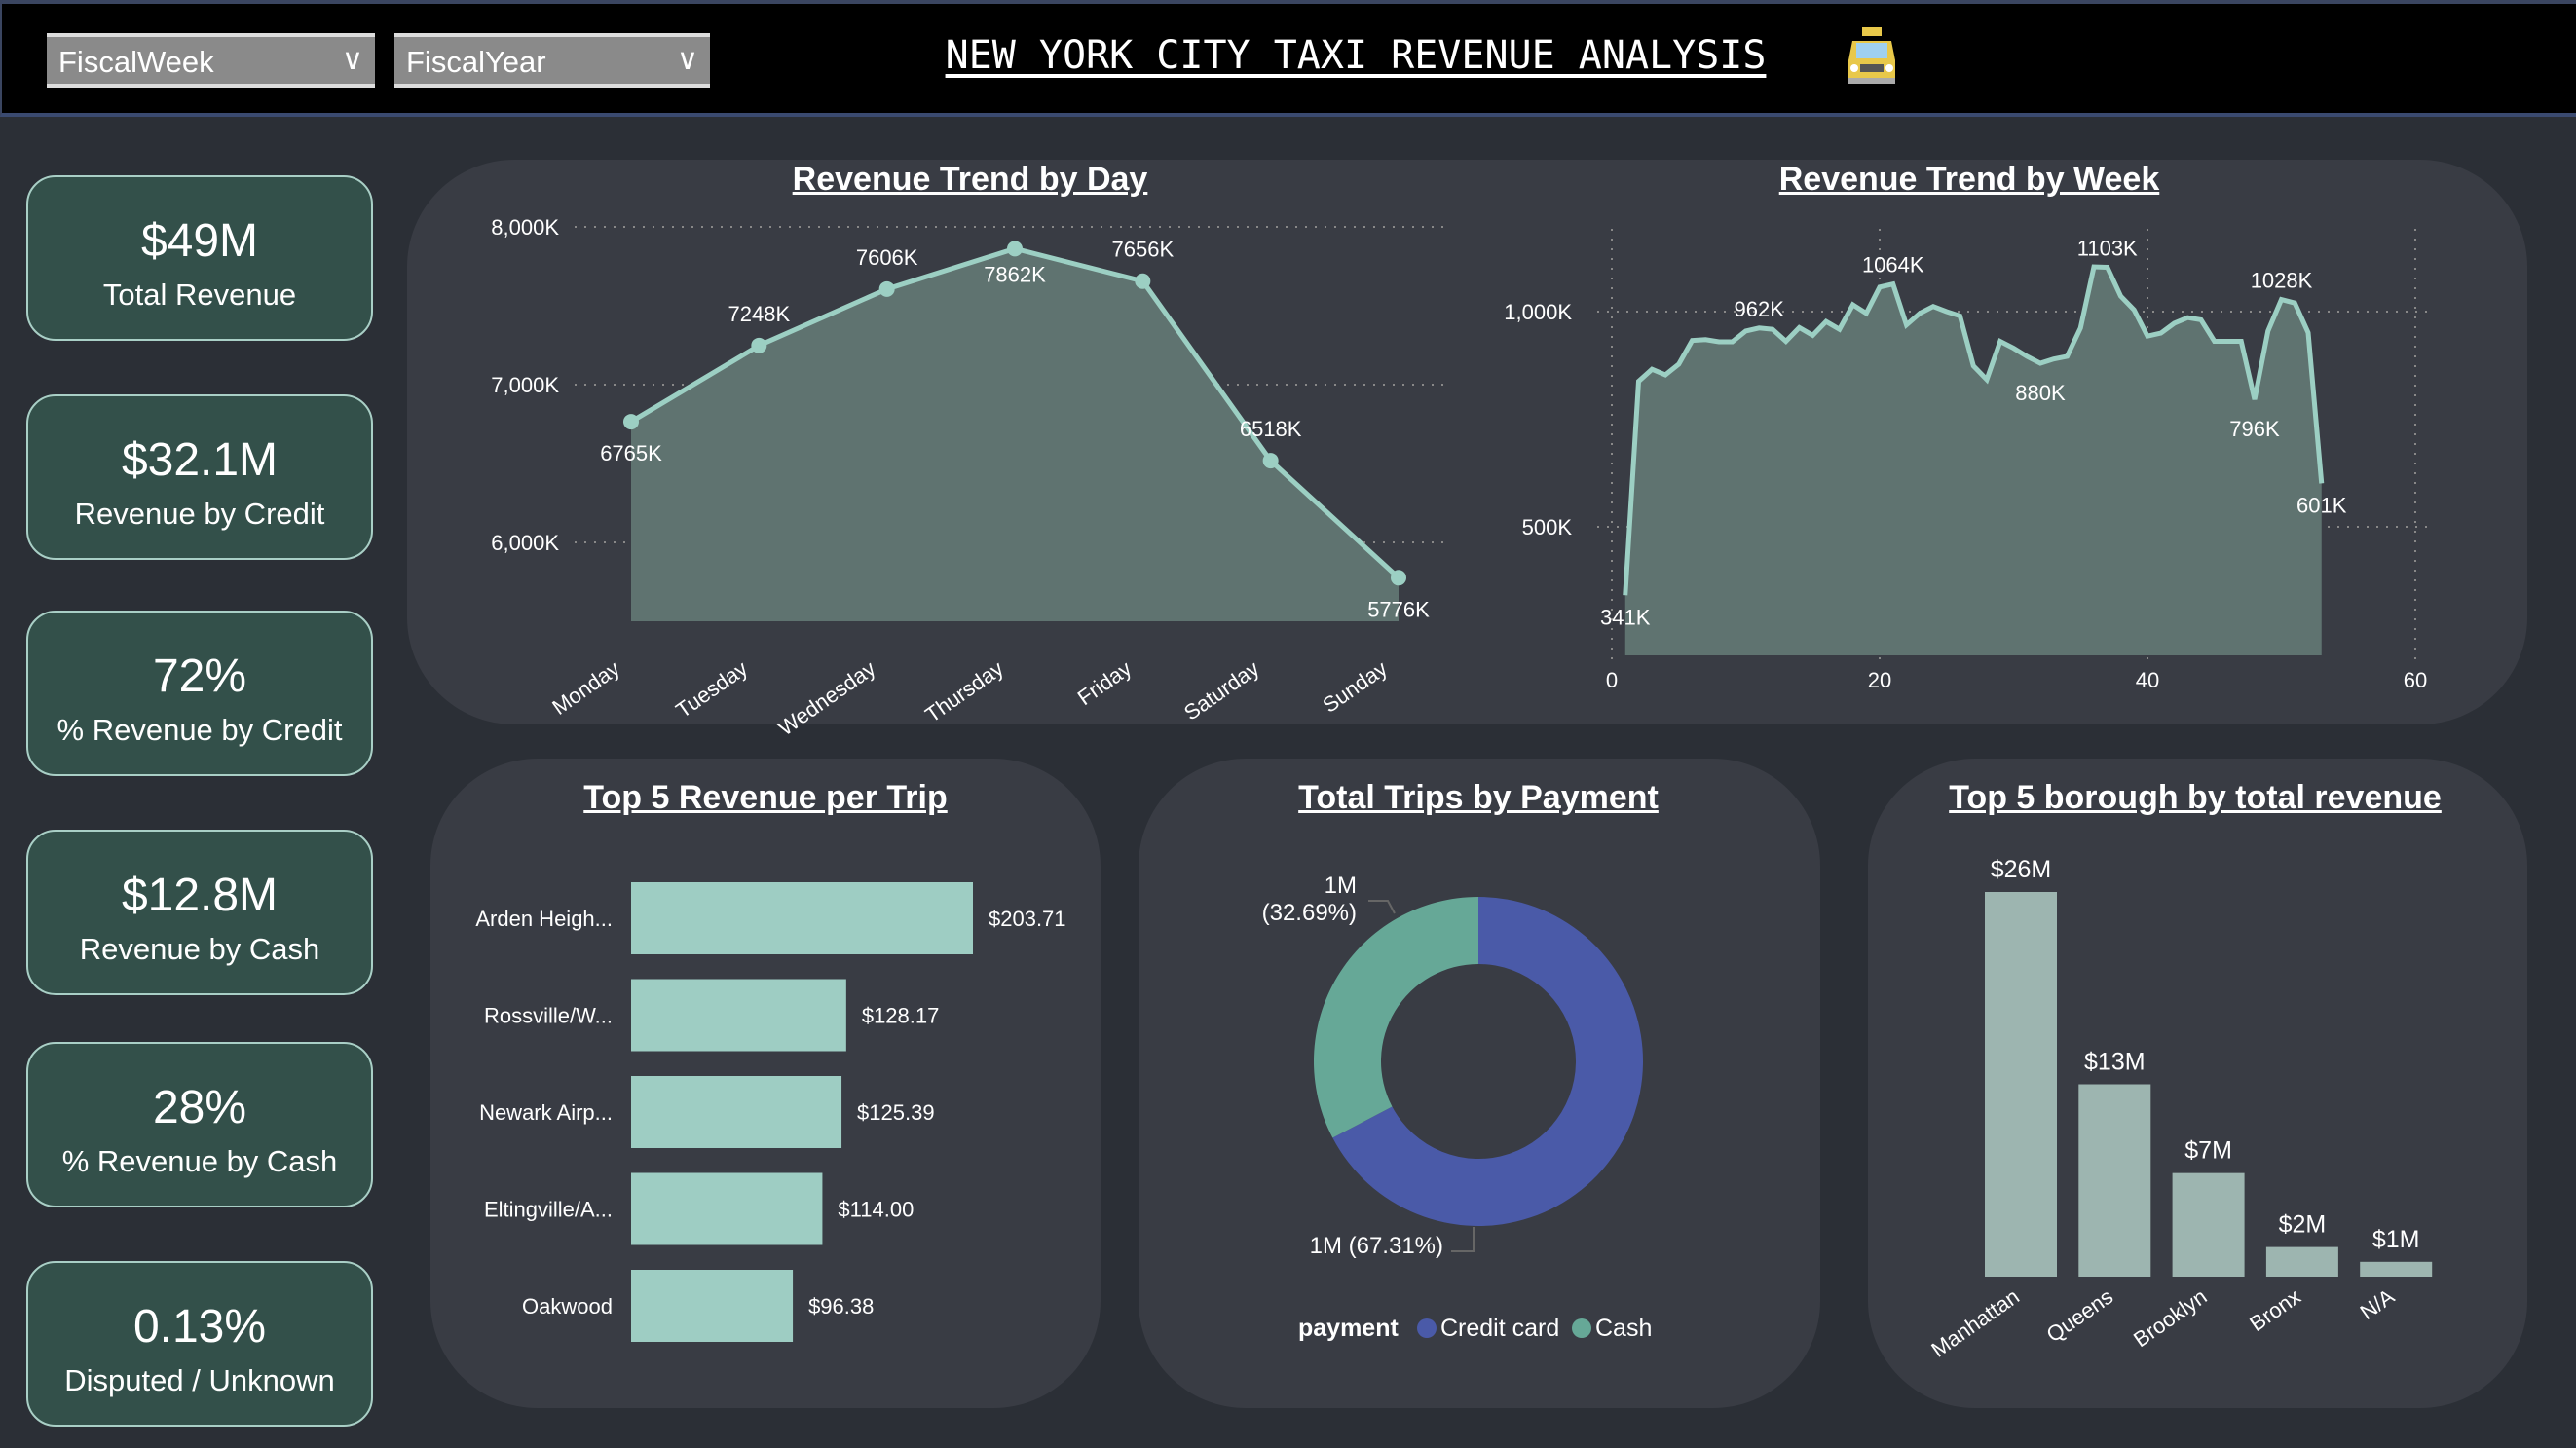 The width and height of the screenshot is (2576, 1448). Describe the element at coordinates (525, 543) in the screenshot. I see `y-tick-label: 6,000K` at that location.